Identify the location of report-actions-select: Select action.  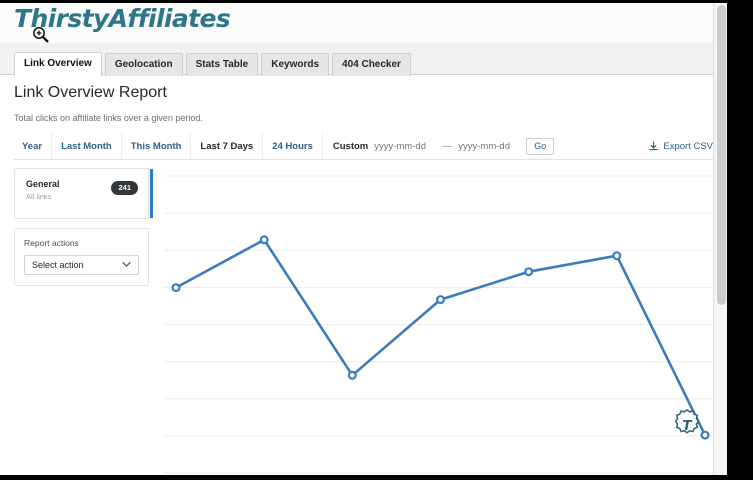
(81, 265).